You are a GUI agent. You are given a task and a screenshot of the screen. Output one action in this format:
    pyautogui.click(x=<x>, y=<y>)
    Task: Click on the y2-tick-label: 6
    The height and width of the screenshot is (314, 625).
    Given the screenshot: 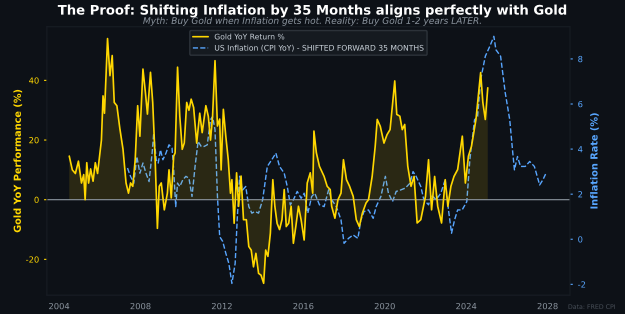 What is the action you would take?
    pyautogui.click(x=580, y=104)
    